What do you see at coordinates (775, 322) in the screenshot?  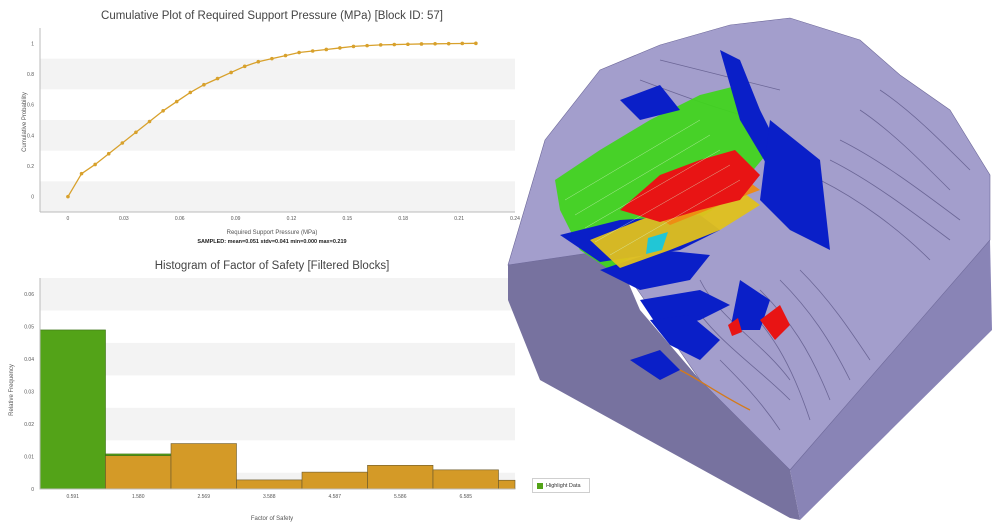 I see `red-wedge-small` at bounding box center [775, 322].